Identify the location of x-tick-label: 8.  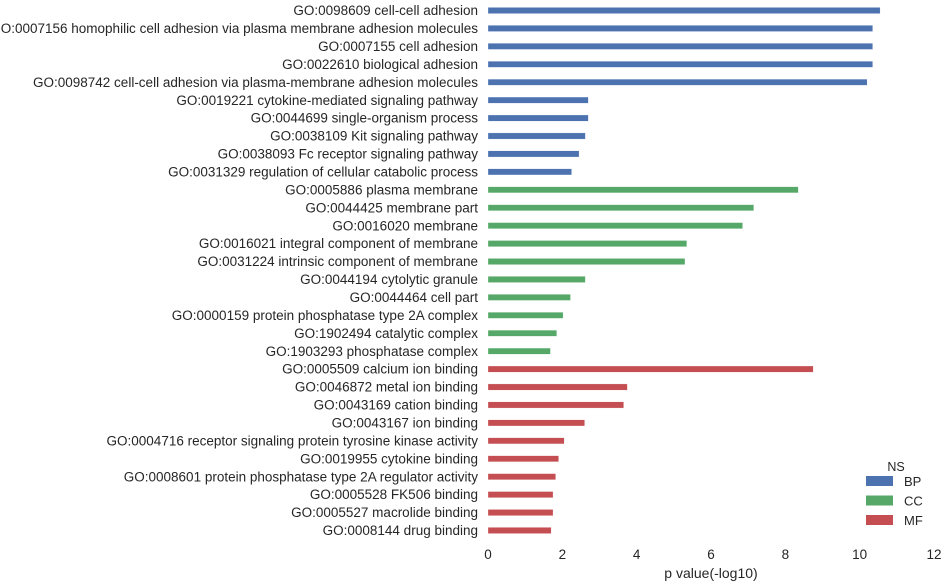
(786, 554).